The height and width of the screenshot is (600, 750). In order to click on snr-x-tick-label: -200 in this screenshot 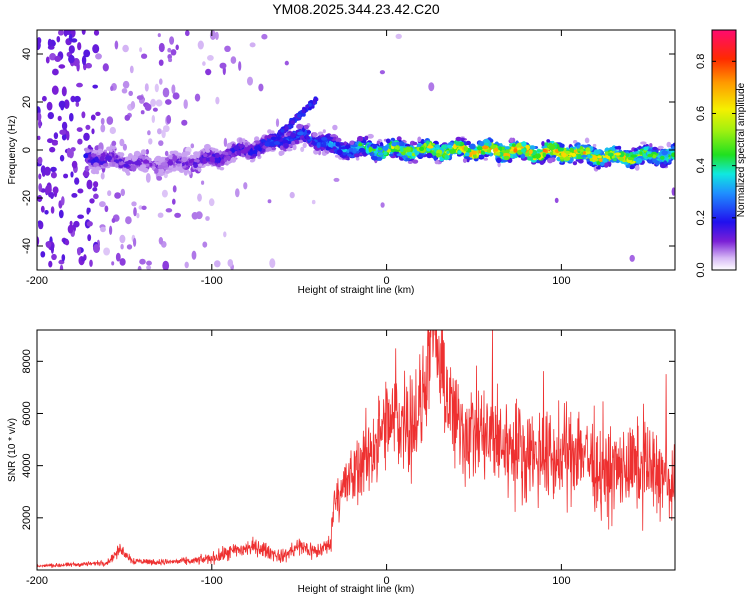, I will do `click(37, 581)`.